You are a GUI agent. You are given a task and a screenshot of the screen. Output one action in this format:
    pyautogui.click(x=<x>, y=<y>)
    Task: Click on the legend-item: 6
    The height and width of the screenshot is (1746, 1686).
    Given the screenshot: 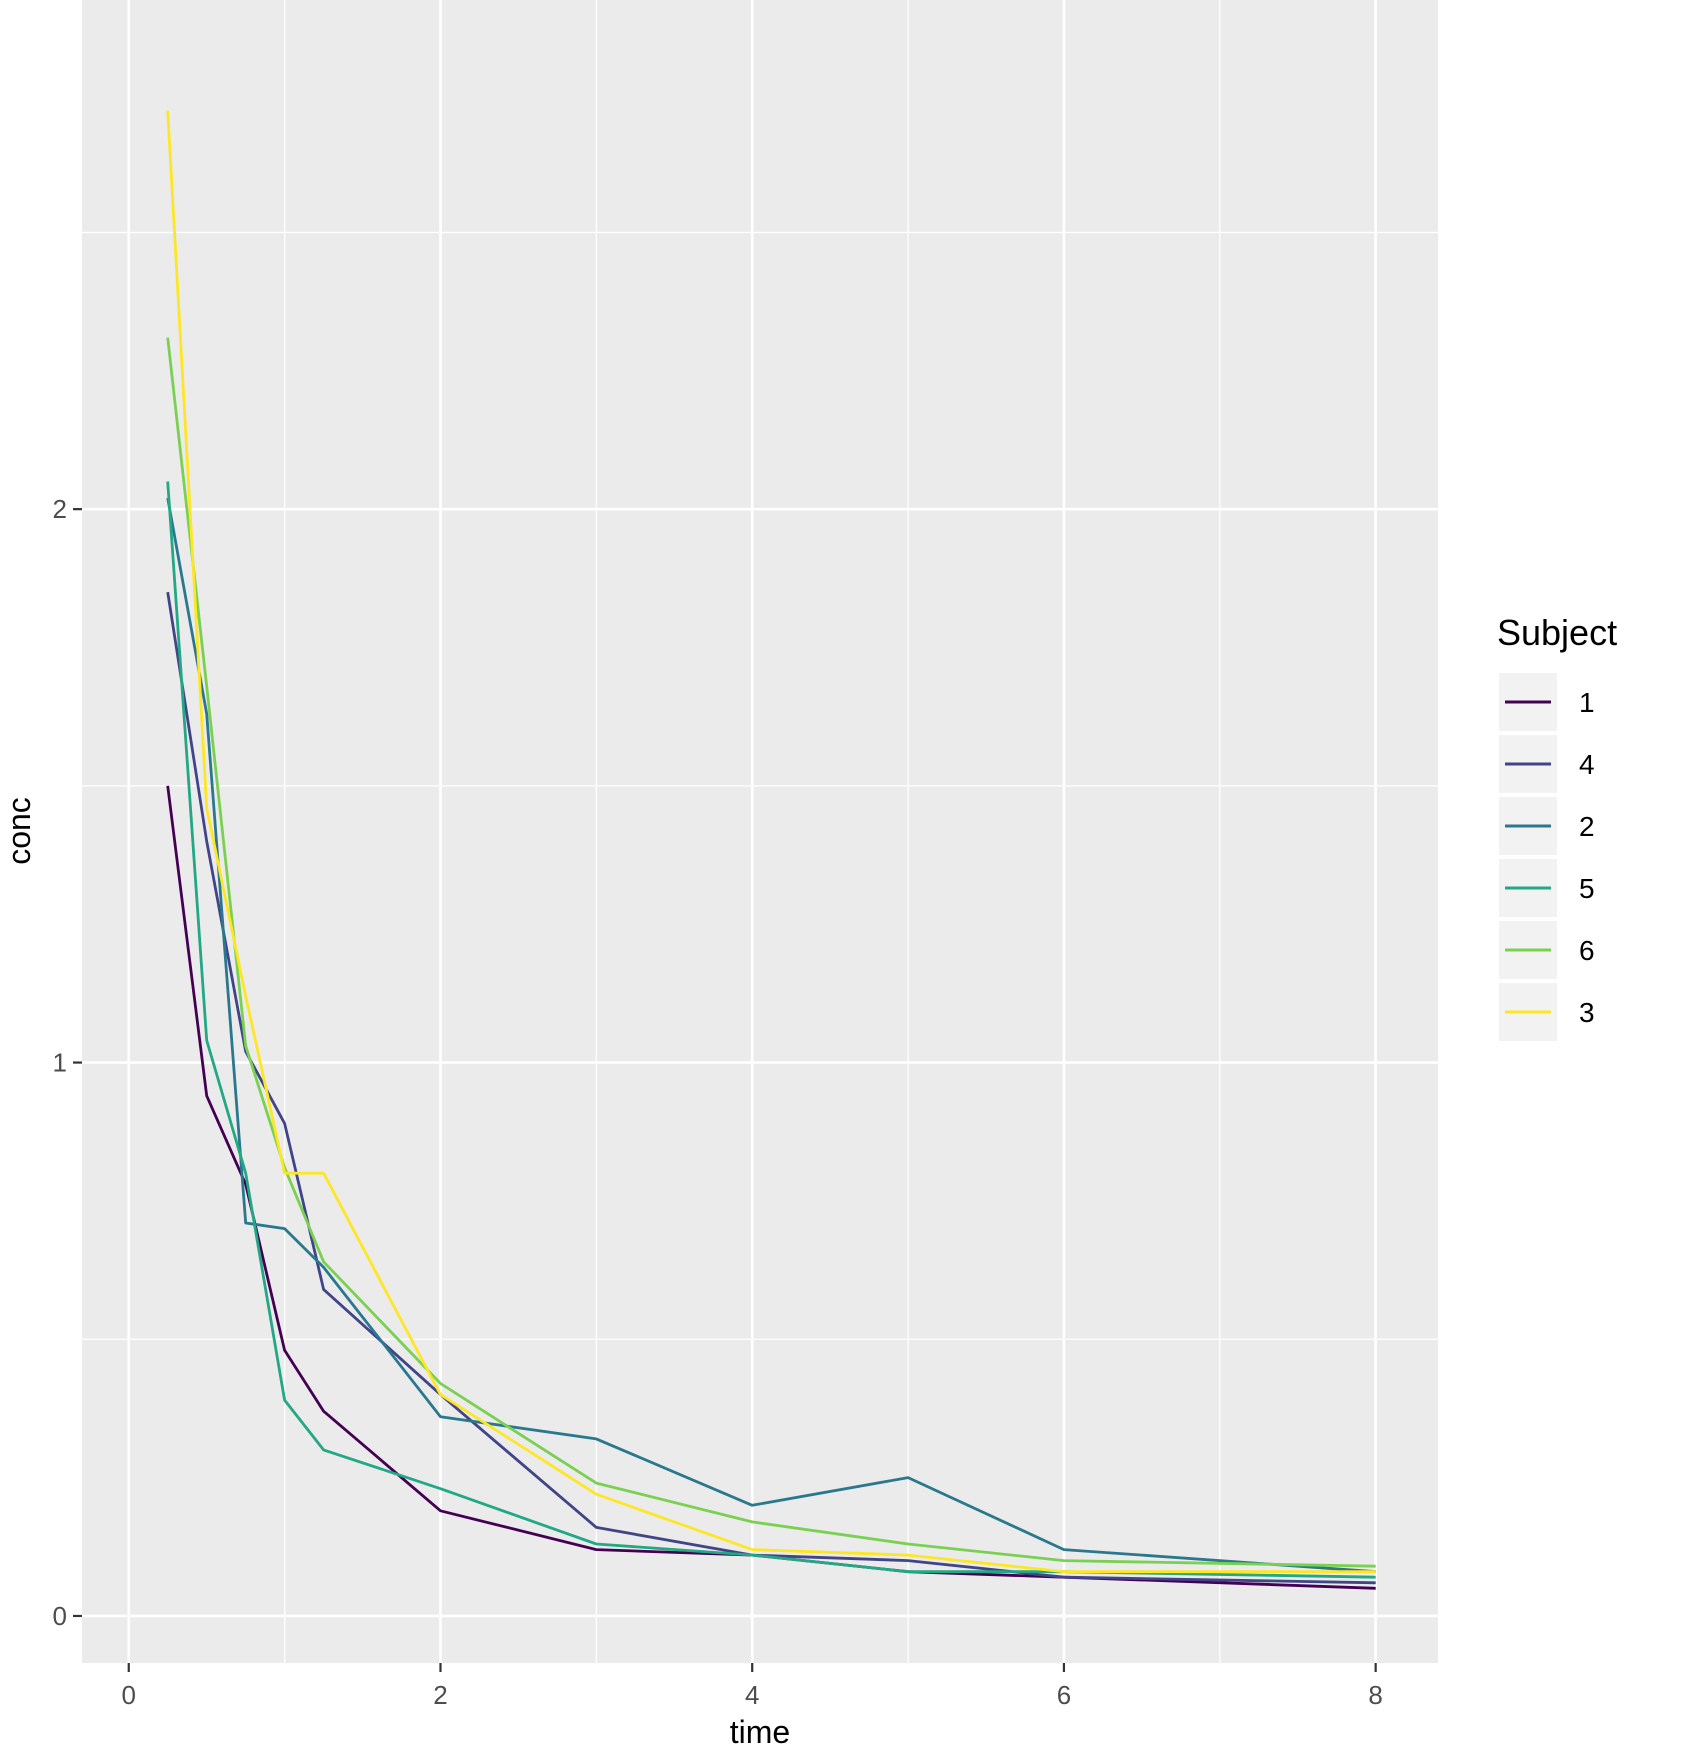 What is the action you would take?
    pyautogui.click(x=1547, y=950)
    